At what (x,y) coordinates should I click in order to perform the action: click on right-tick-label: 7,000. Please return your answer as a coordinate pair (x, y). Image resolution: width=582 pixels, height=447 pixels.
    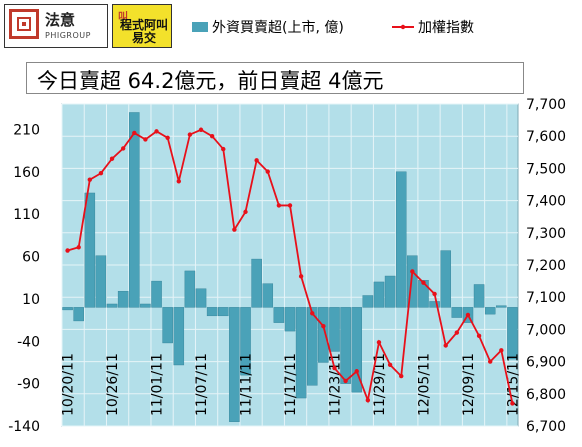
    Looking at the image, I should click on (546, 330).